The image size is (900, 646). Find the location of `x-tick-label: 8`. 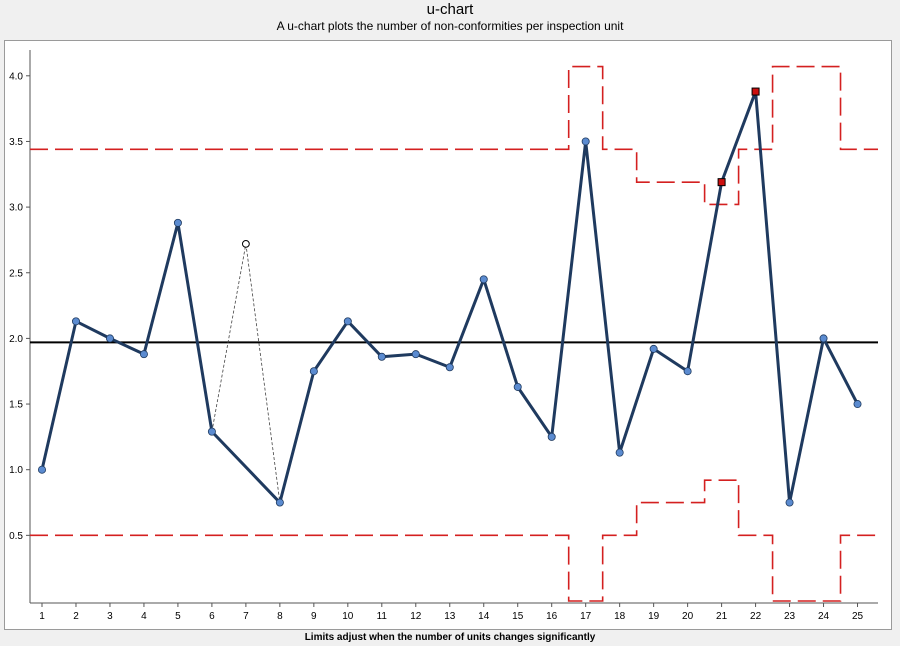

x-tick-label: 8 is located at coordinates (280, 616).